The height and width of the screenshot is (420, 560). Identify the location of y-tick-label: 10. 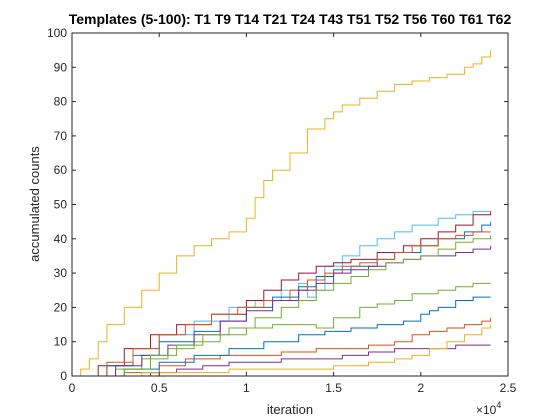
(61, 342).